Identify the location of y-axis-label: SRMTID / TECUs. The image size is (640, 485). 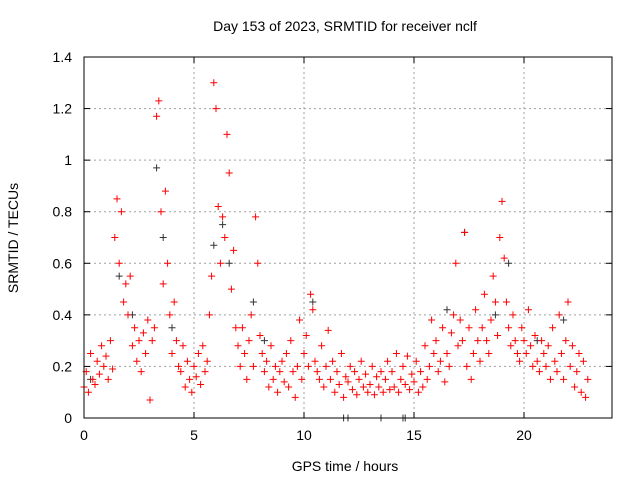
(13, 238).